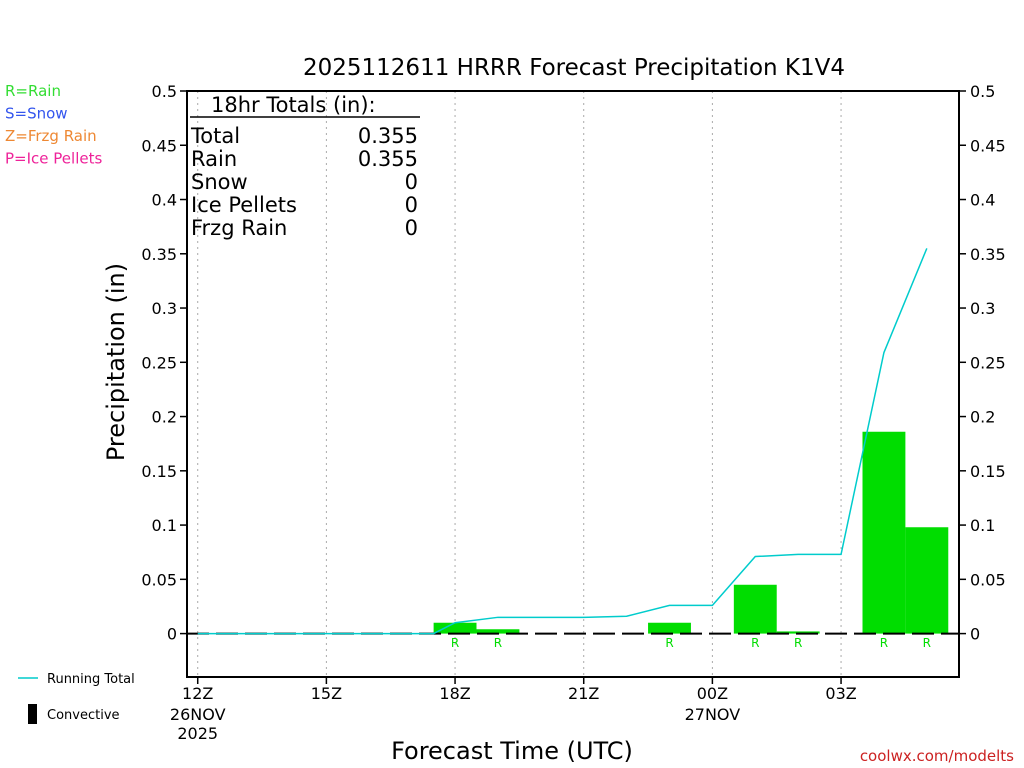  What do you see at coordinates (197, 733) in the screenshot?
I see `x-tick-year-label: 2025` at bounding box center [197, 733].